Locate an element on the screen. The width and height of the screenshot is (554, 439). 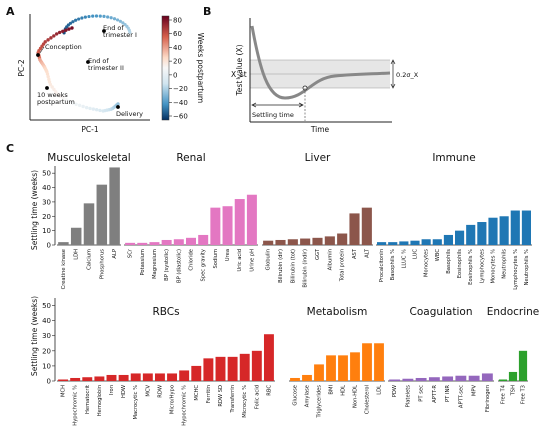
bar-category-label: Calcium is located at coordinates (90, 259).